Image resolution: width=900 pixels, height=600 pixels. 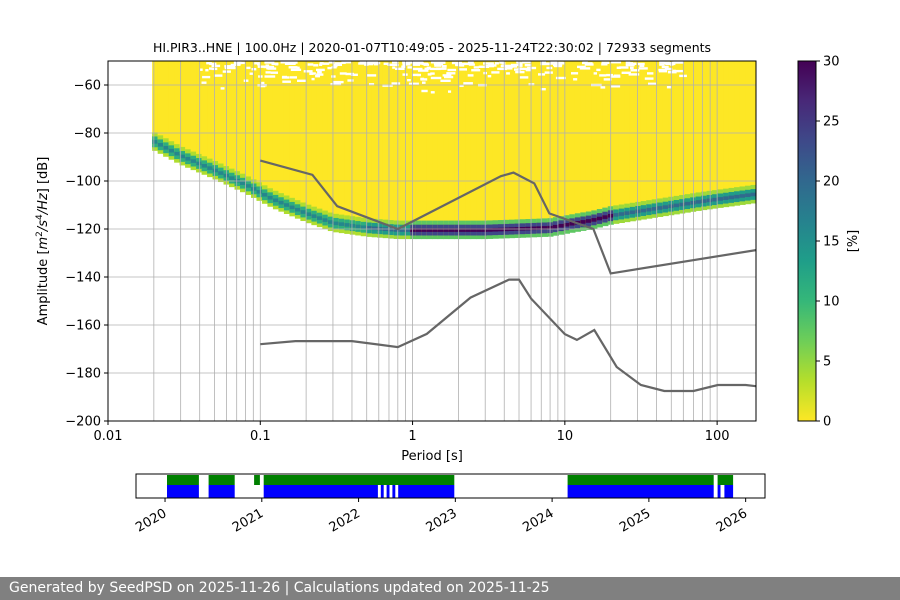 What do you see at coordinates (732, 521) in the screenshot?
I see `timeline-tick-label: 2026` at bounding box center [732, 521].